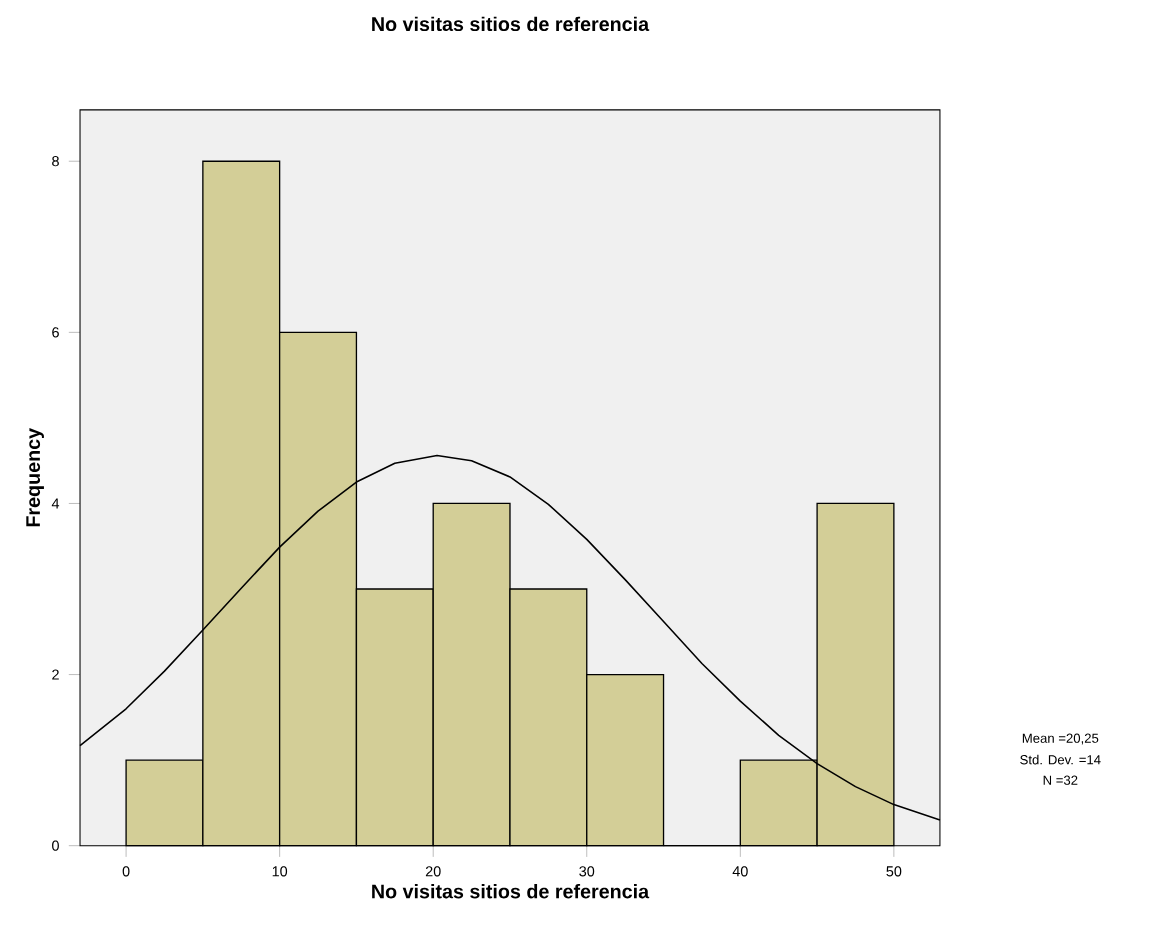 This screenshot has width=1174, height=928. I want to click on x-axis-title: No visitas sitios de referencia, so click(511, 891).